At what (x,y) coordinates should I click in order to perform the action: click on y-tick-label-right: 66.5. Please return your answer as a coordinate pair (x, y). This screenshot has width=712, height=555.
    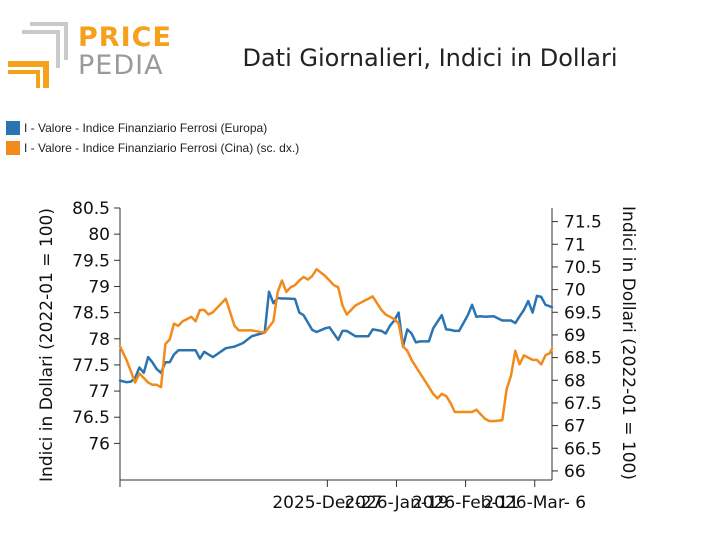
    Looking at the image, I should click on (583, 449).